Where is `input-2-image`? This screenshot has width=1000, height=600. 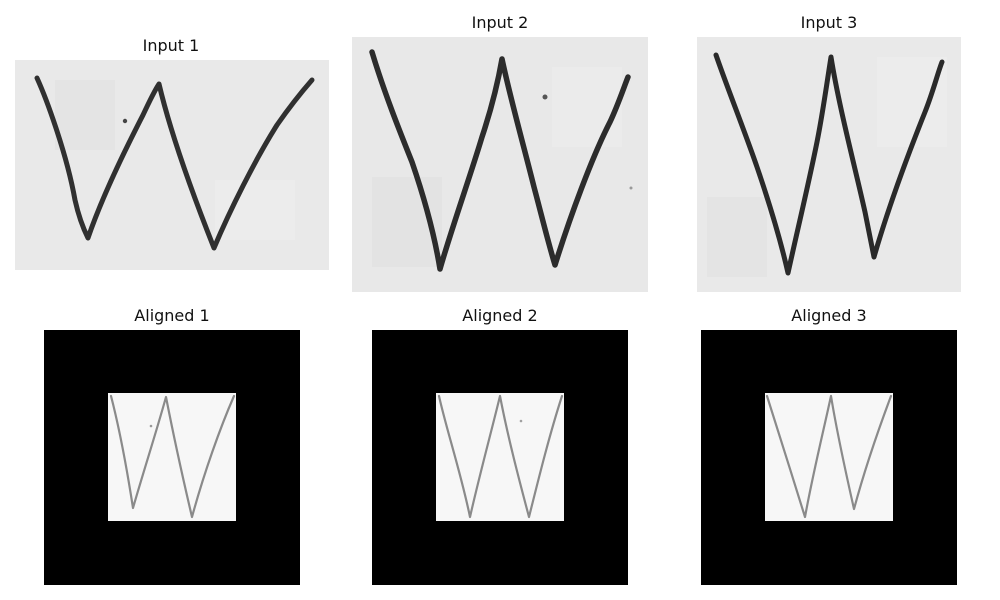 input-2-image is located at coordinates (500, 164).